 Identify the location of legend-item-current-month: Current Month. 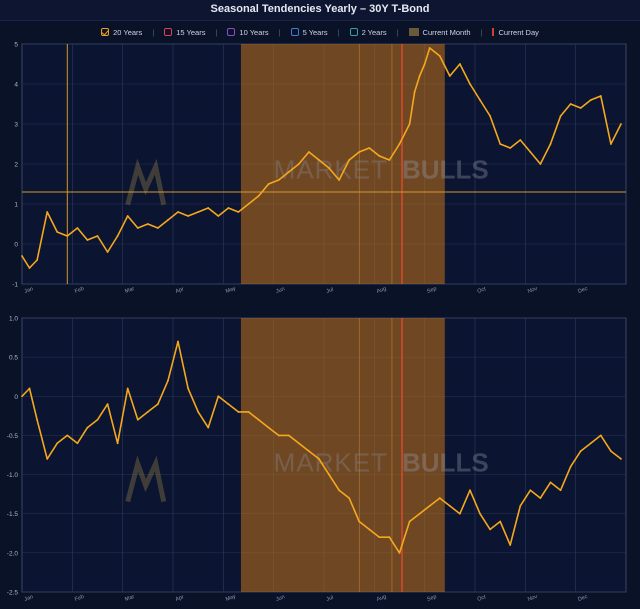
(440, 32).